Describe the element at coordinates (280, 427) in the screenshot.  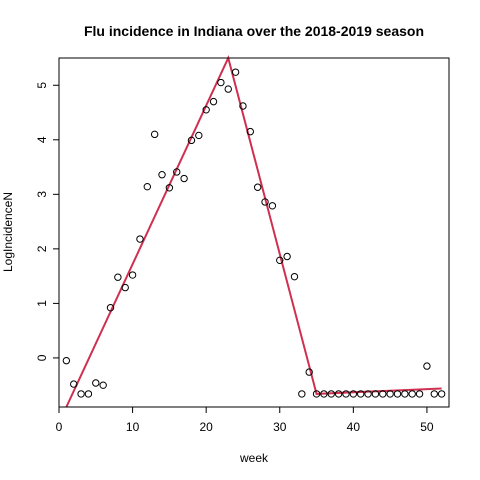
I see `x-tick-label: 30` at that location.